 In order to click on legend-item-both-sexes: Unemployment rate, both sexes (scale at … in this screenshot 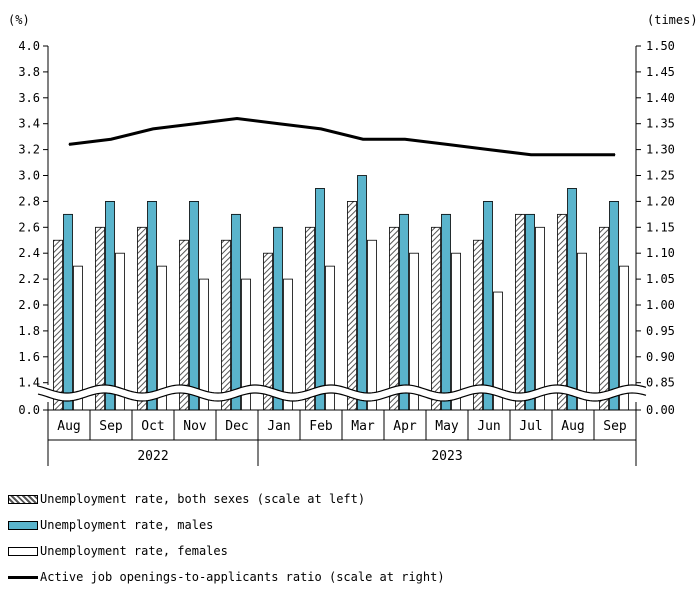, I will do `click(226, 499)`.